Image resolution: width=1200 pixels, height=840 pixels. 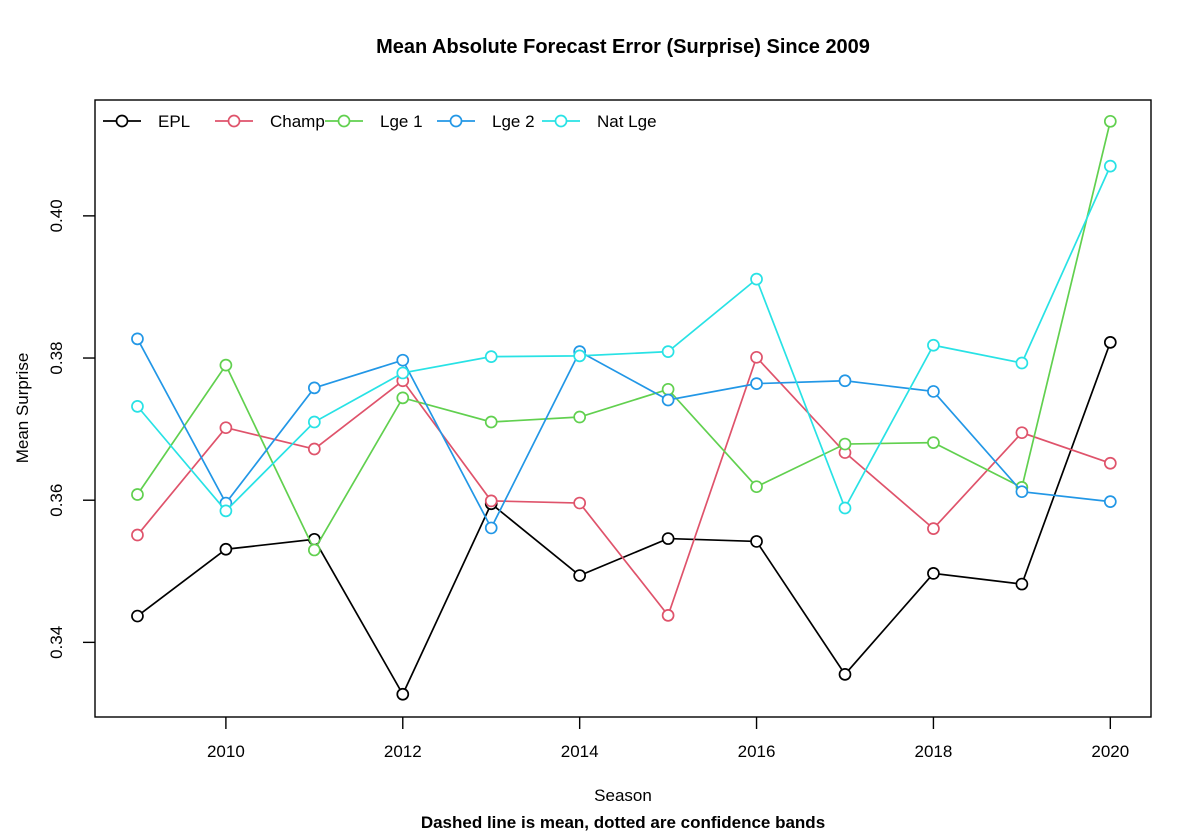 What do you see at coordinates (668, 400) in the screenshot?
I see `data-point-lge-2-2015` at bounding box center [668, 400].